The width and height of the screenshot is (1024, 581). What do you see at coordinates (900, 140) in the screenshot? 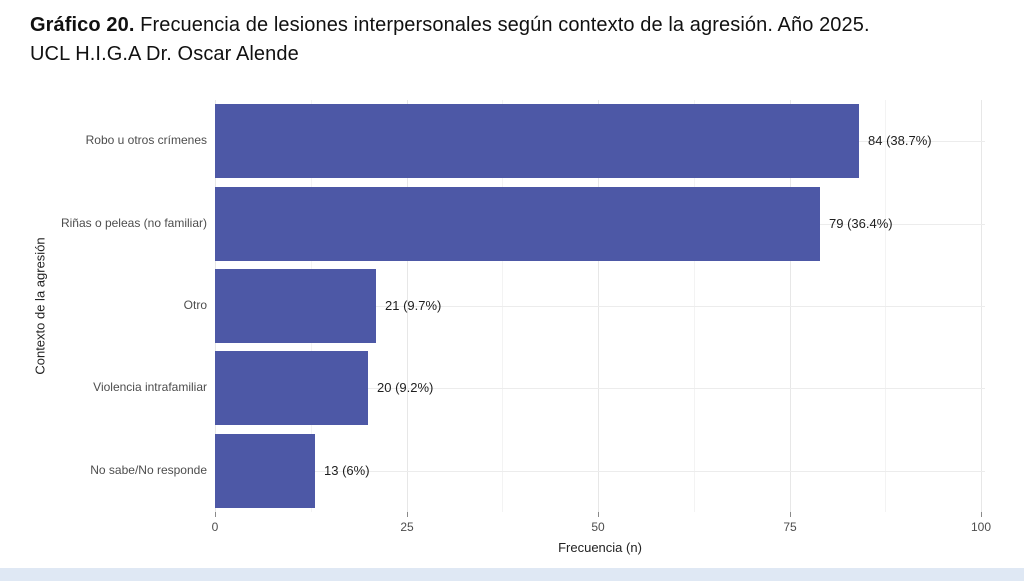
I see `bar-value-label: 84 (38.7%)` at bounding box center [900, 140].